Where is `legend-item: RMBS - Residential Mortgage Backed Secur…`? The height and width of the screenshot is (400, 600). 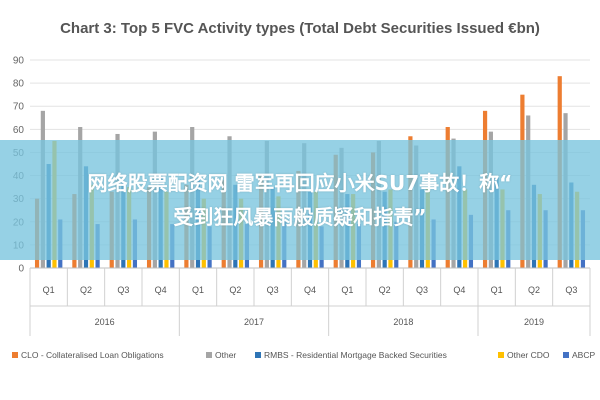 legend-item: RMBS - Residential Mortgage Backed Secur… is located at coordinates (351, 355).